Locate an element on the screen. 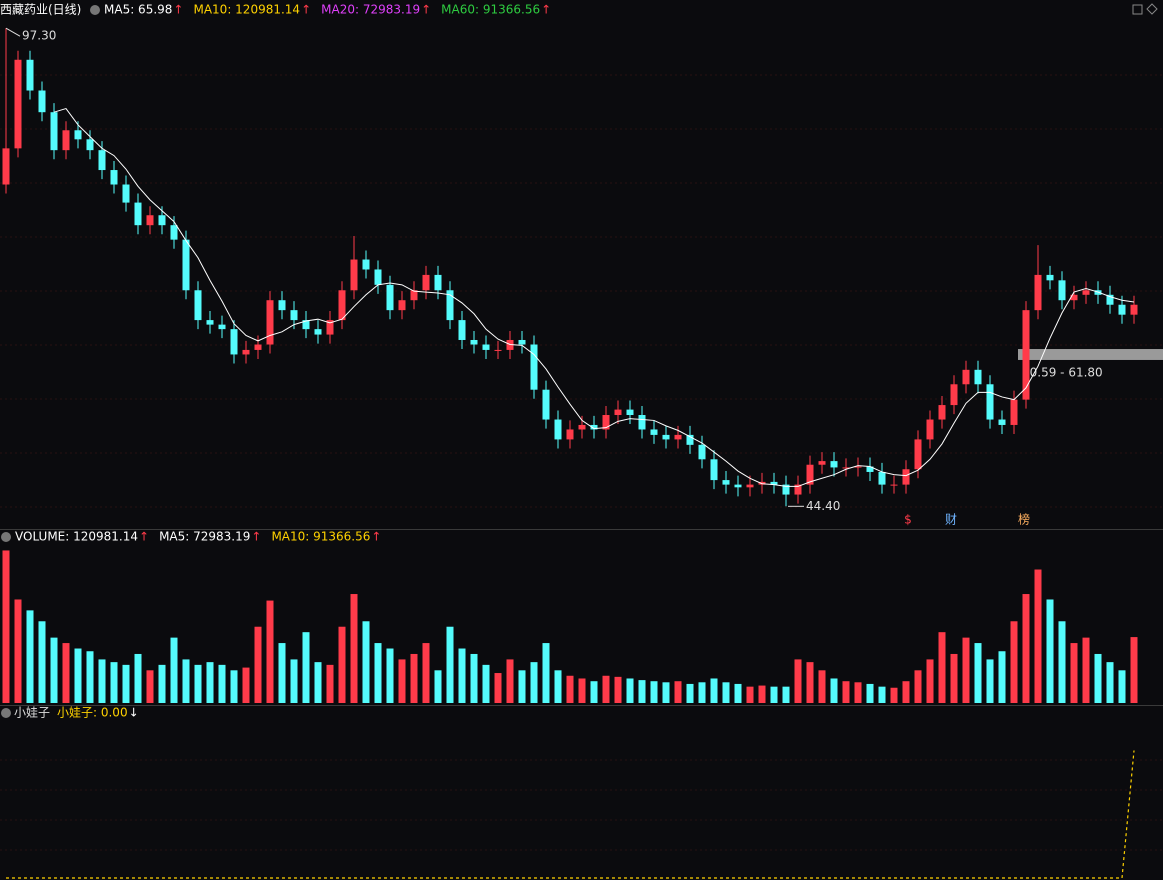 This screenshot has width=1163, height=880. event-marker: $ is located at coordinates (908, 520).